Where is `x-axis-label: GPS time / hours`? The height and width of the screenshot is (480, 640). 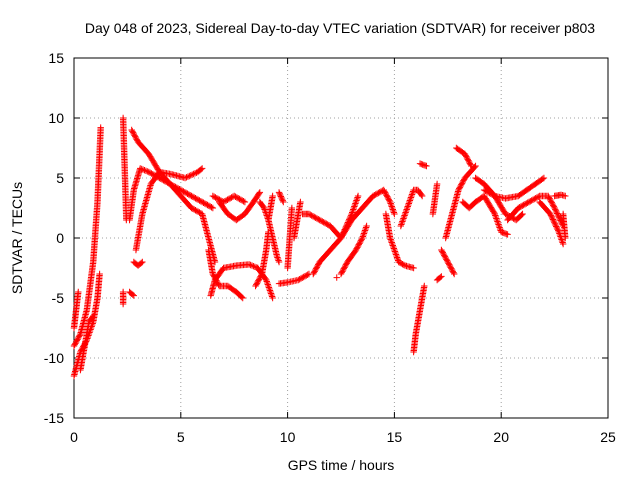 x-axis-label: GPS time / hours is located at coordinates (341, 465).